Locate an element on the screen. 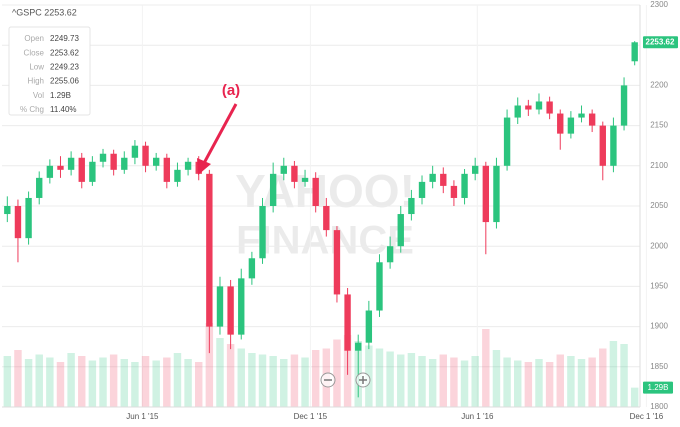 The width and height of the screenshot is (680, 427). y-tick-label: 2050 is located at coordinates (659, 205).